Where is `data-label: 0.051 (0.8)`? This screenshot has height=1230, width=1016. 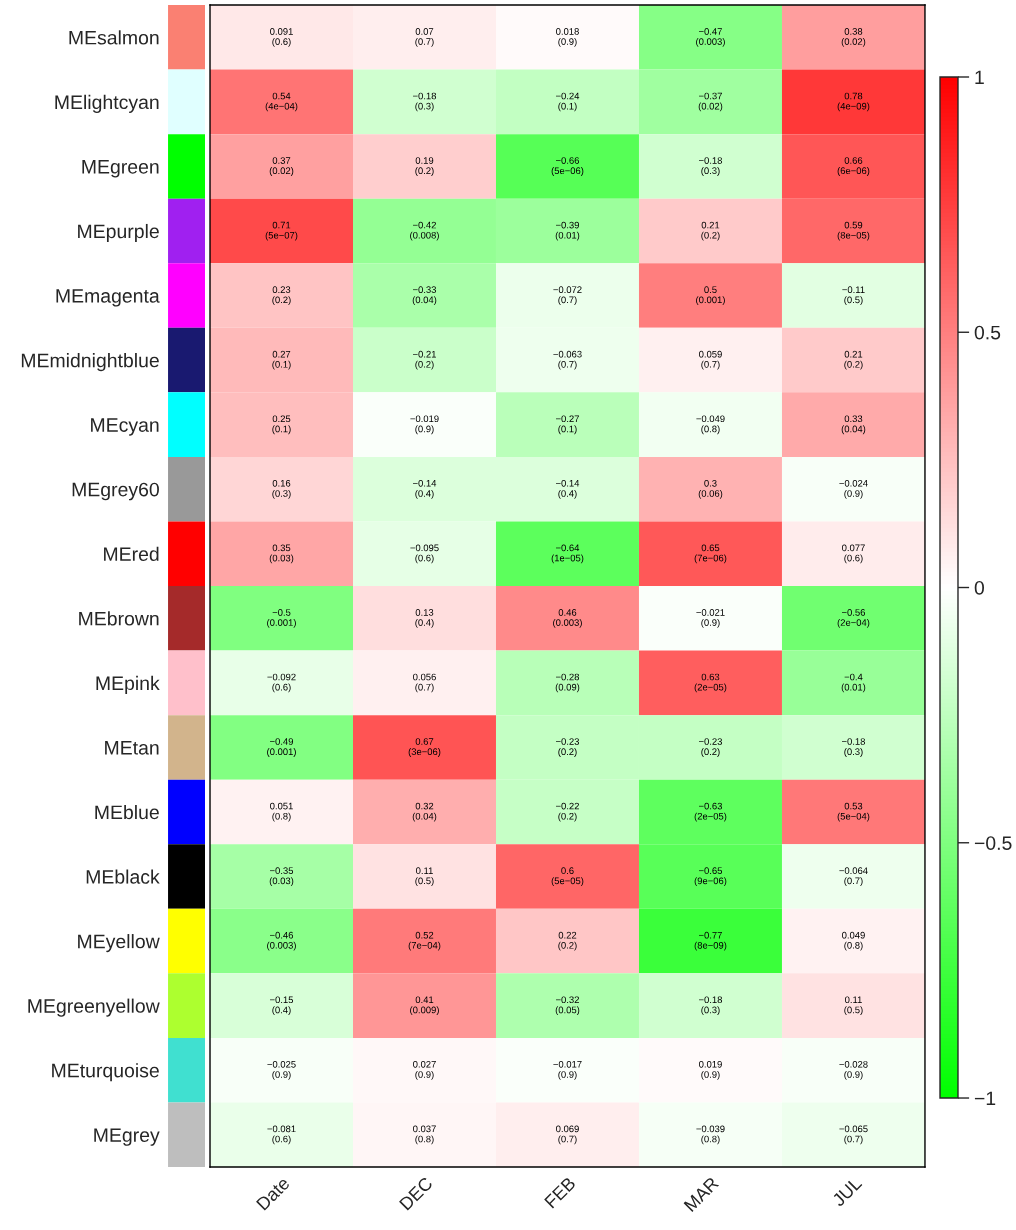
data-label: 0.051 (0.8) is located at coordinates (281, 812).